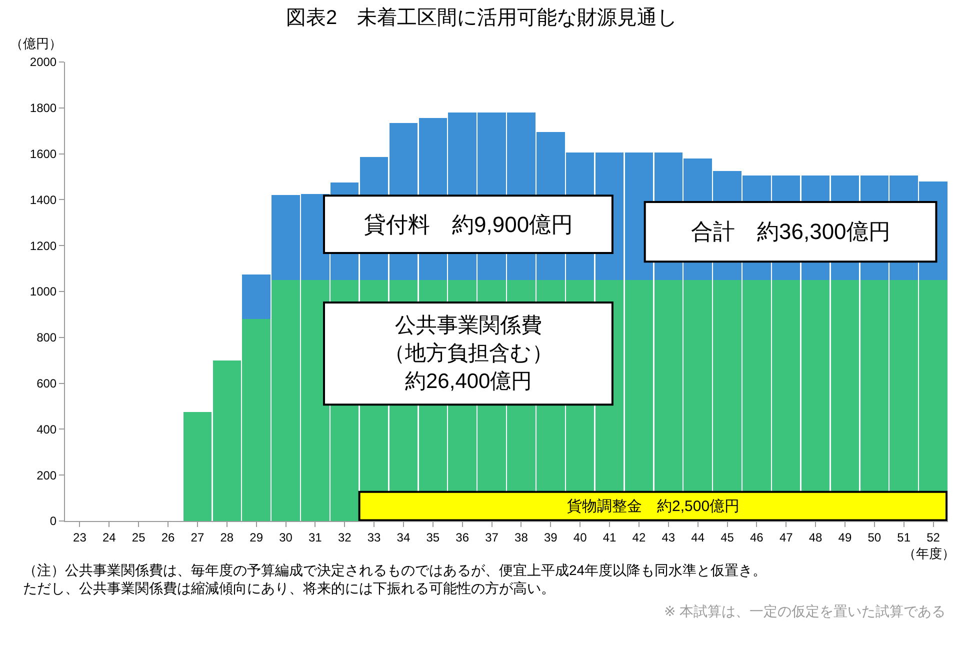 Image resolution: width=963 pixels, height=651 pixels. What do you see at coordinates (845, 537) in the screenshot?
I see `x-tick-label: 49` at bounding box center [845, 537].